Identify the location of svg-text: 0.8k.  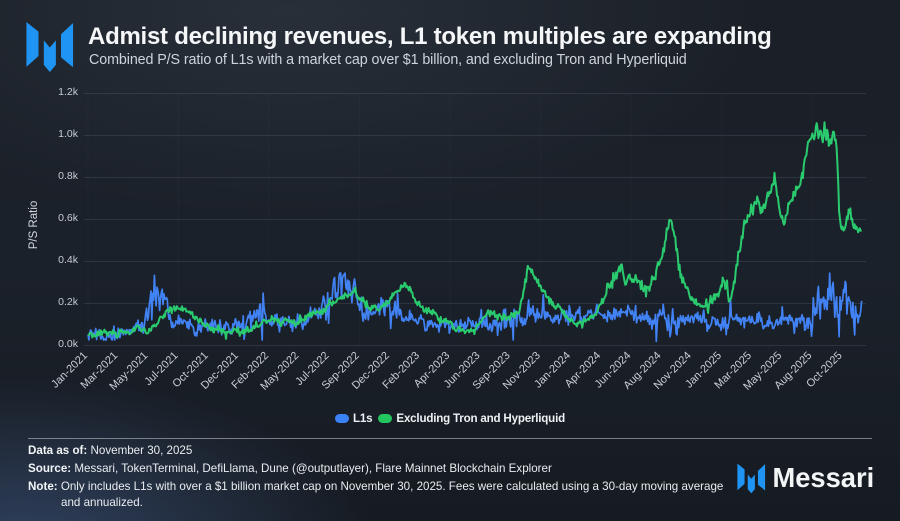
(68, 176).